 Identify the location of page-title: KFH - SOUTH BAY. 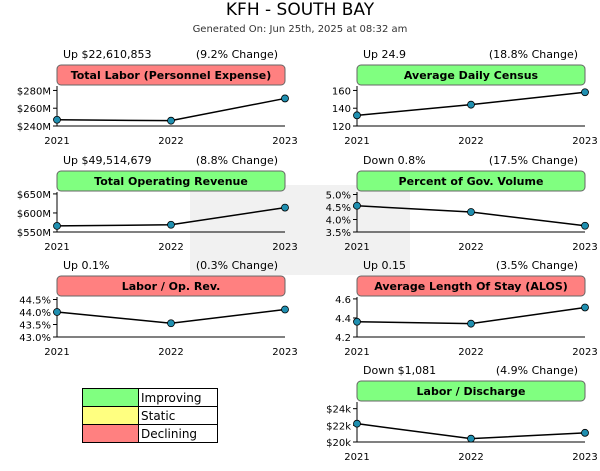
(300, 10).